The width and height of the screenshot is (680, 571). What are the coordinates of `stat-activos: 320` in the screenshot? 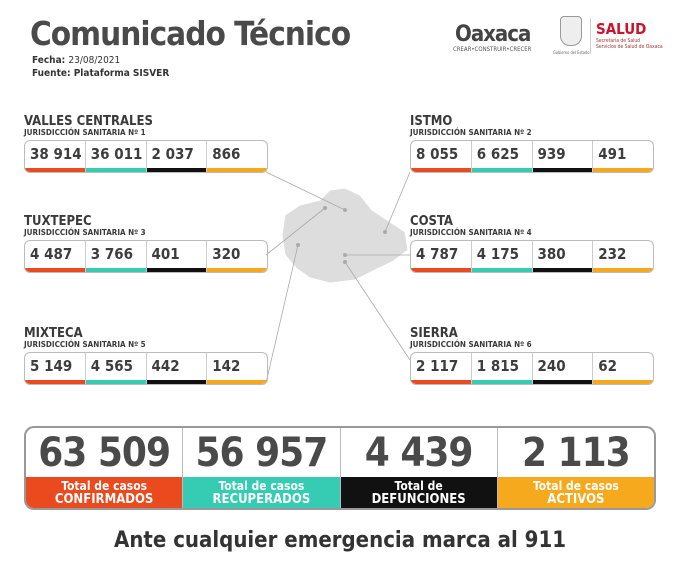 It's located at (237, 256).